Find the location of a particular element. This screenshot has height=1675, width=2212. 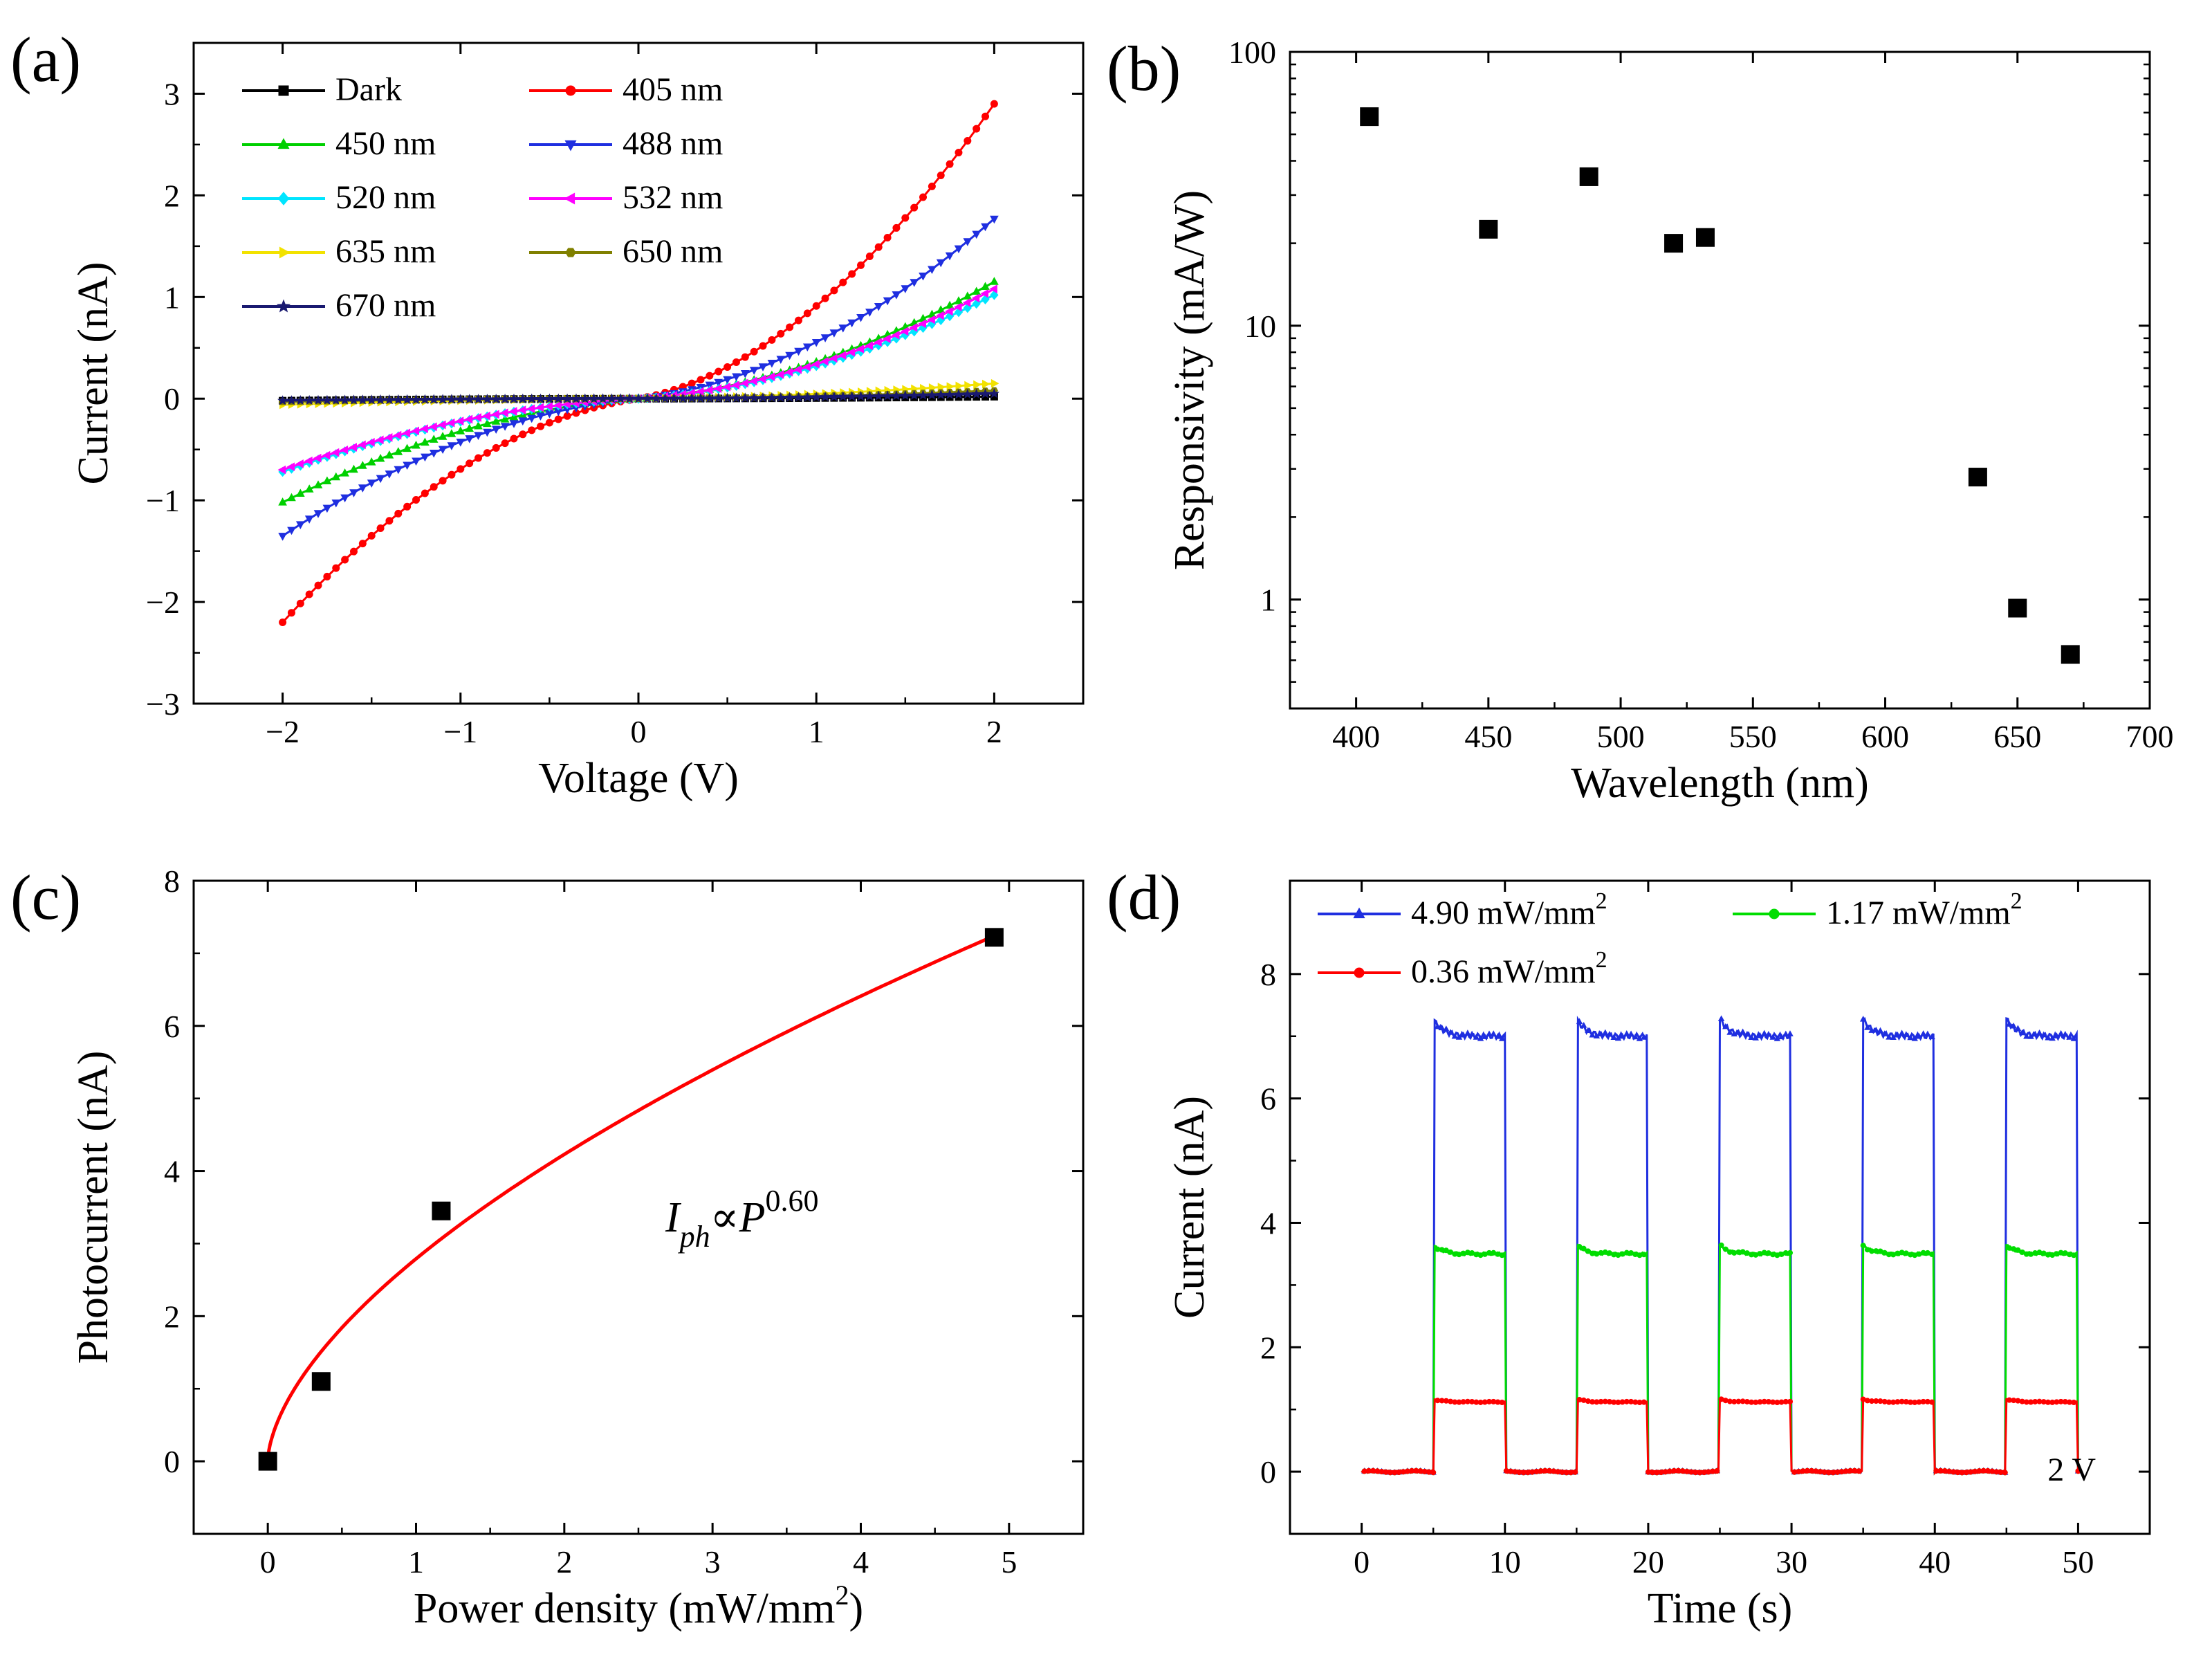

x-tick-label: 1 is located at coordinates (817, 731).